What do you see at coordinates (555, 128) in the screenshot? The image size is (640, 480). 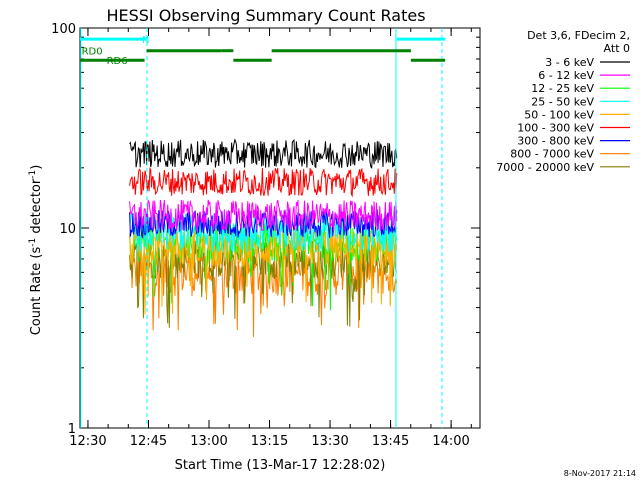 I see `legend-label: 100 - 300 keV` at bounding box center [555, 128].